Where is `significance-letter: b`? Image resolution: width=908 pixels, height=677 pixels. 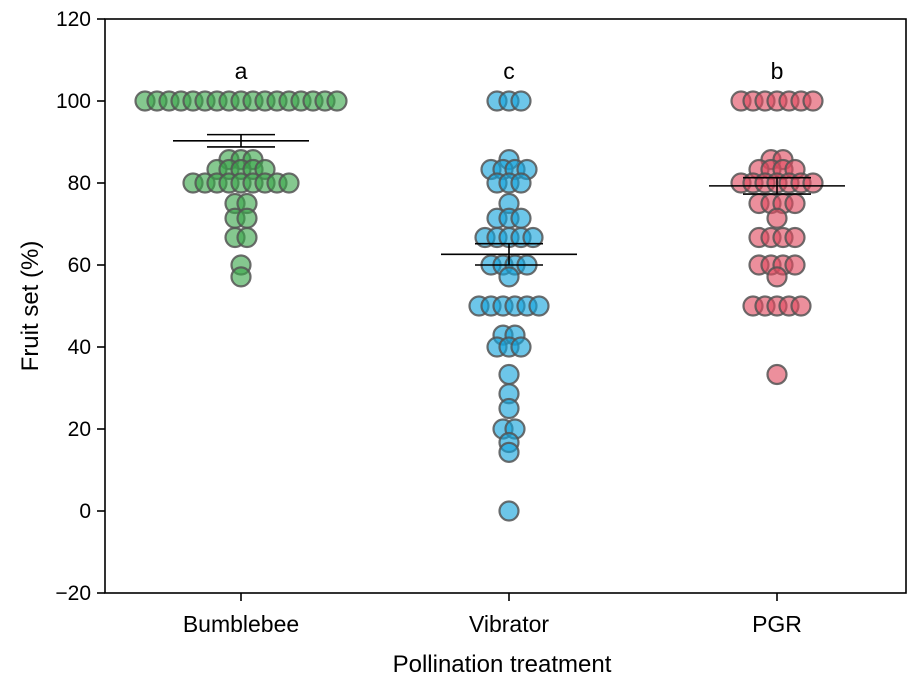
significance-letter: b is located at coordinates (777, 71).